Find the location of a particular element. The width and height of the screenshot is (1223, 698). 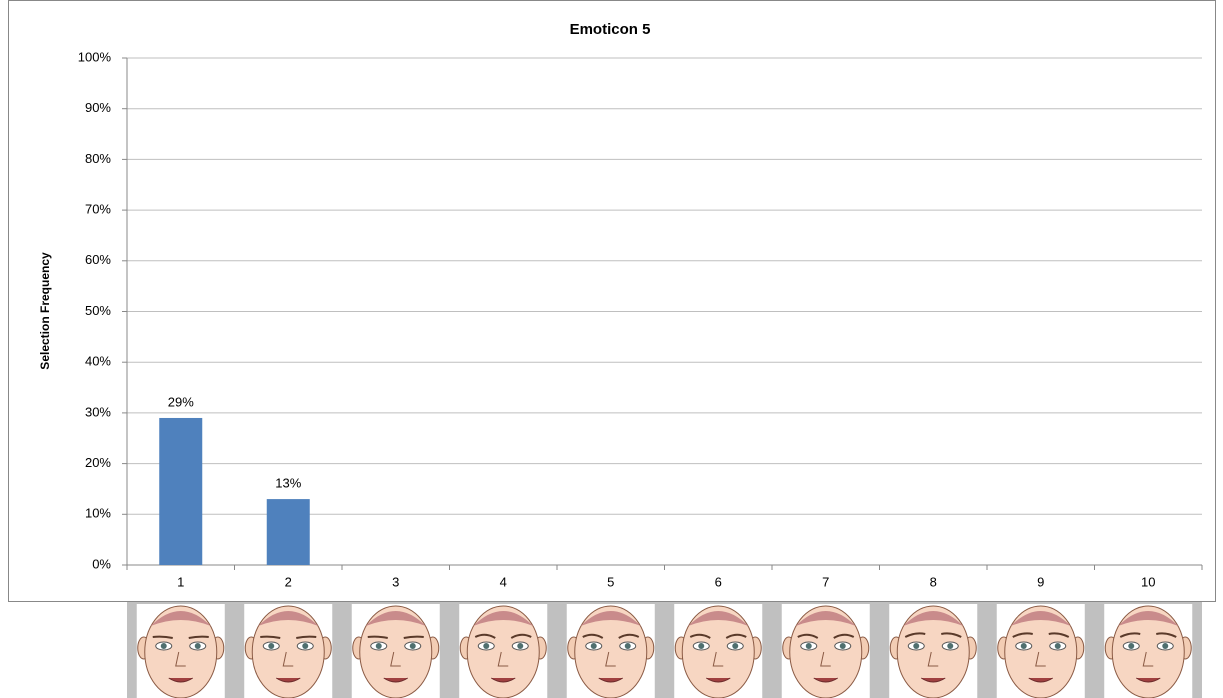

x-tick-label: 4 is located at coordinates (503, 581).